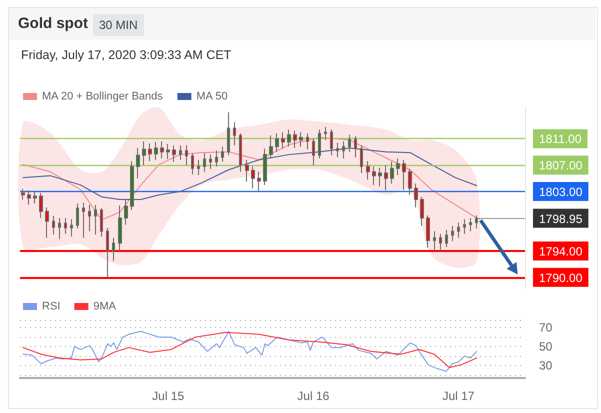 This screenshot has height=413, width=601. I want to click on y-tick-label: 30, so click(546, 365).